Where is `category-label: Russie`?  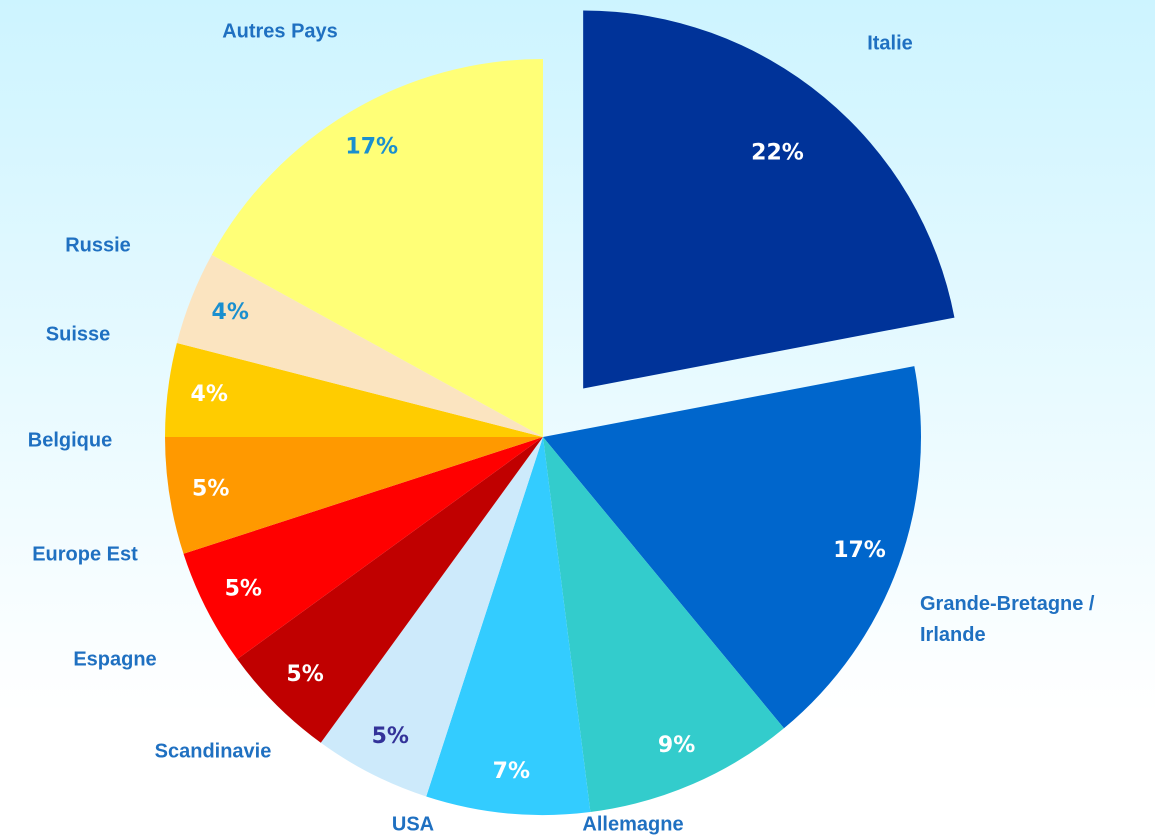 category-label: Russie is located at coordinates (98, 245).